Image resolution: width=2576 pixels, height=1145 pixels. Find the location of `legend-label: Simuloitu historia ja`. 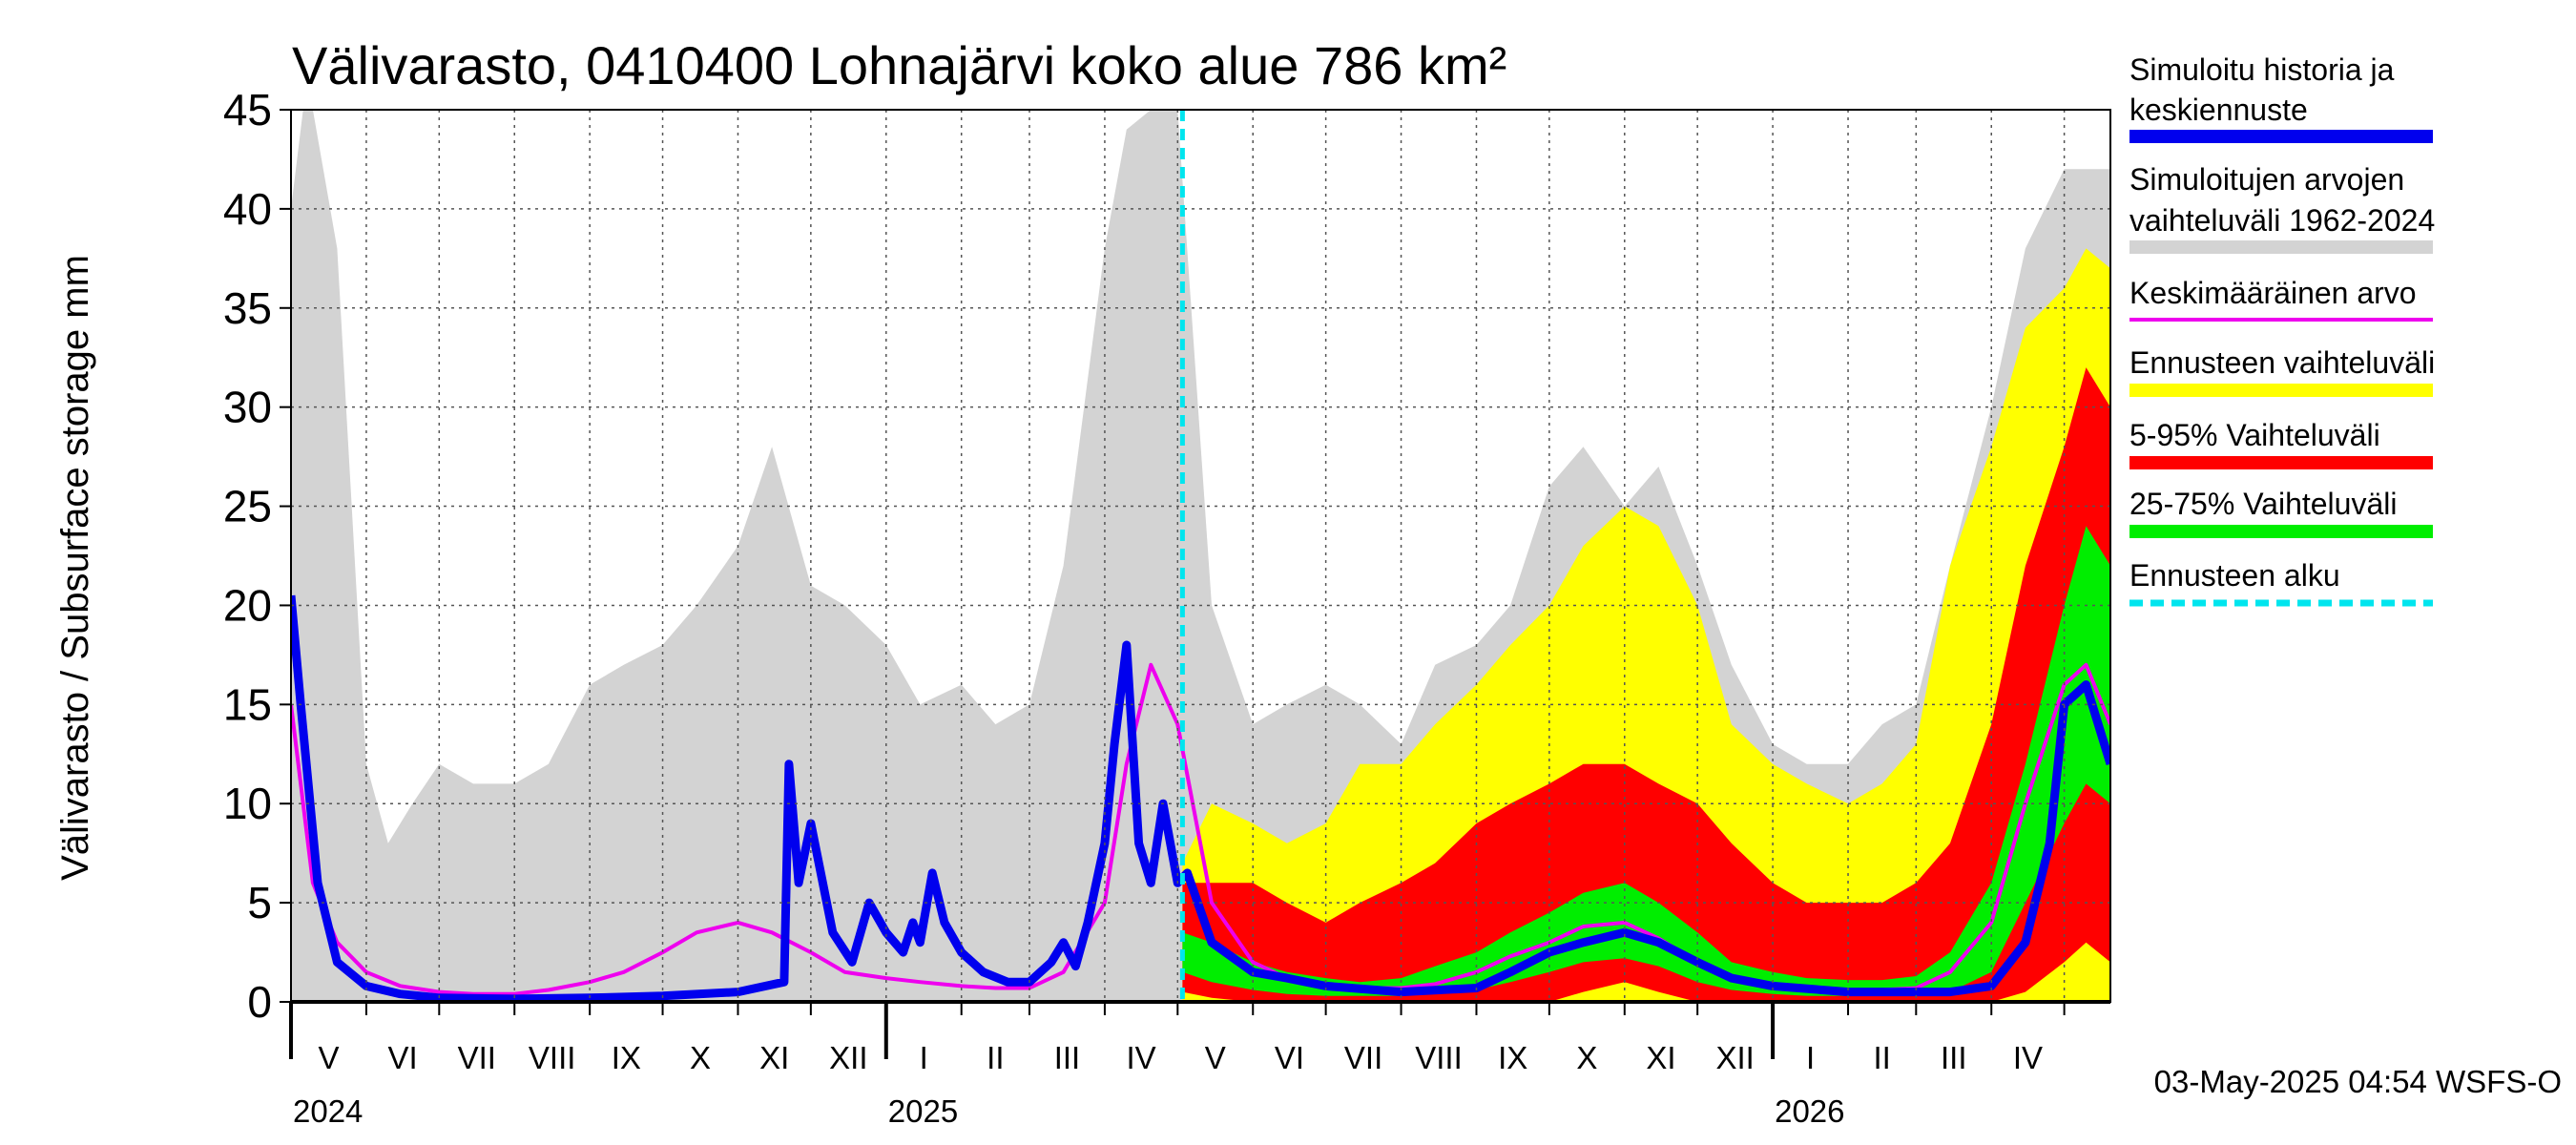

legend-label: Simuloitu historia ja is located at coordinates (2262, 69).